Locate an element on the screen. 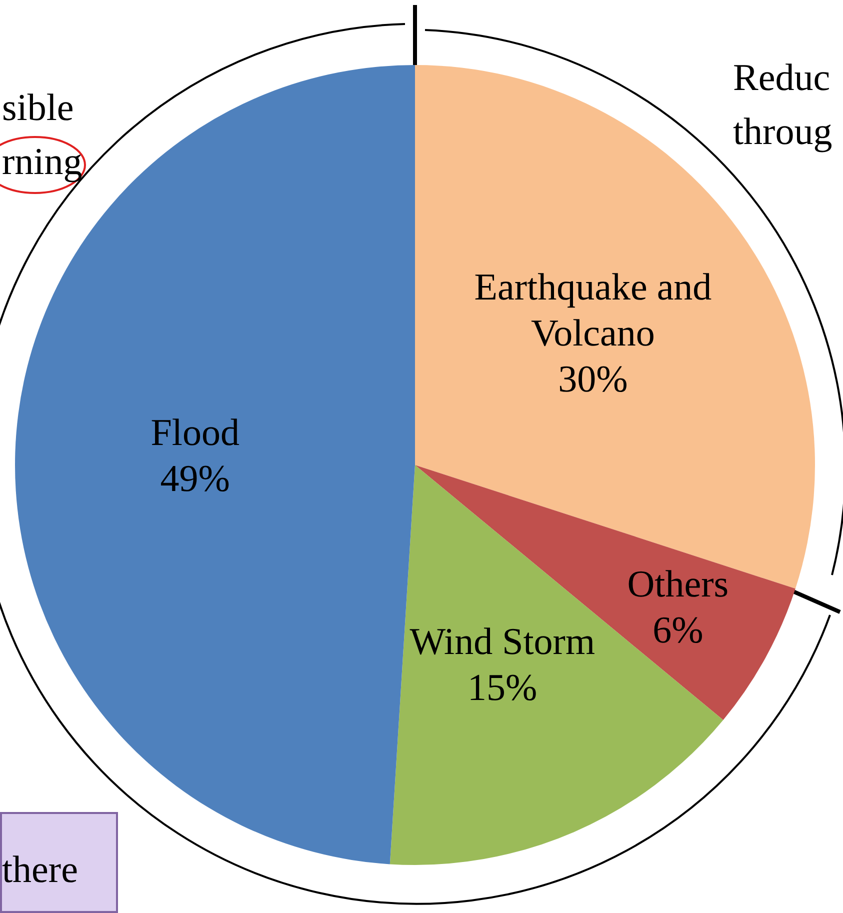  text: throug is located at coordinates (782, 132).